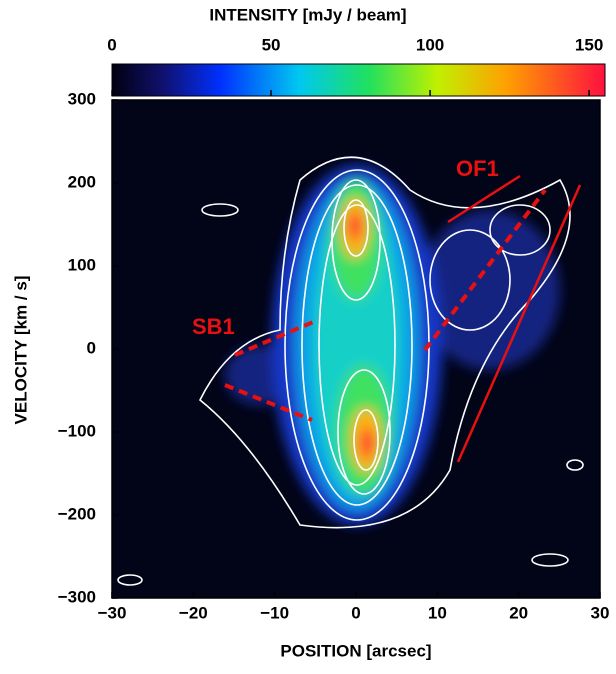 The image size is (616, 674). I want to click on colorbar-tick-label: 100, so click(430, 44).